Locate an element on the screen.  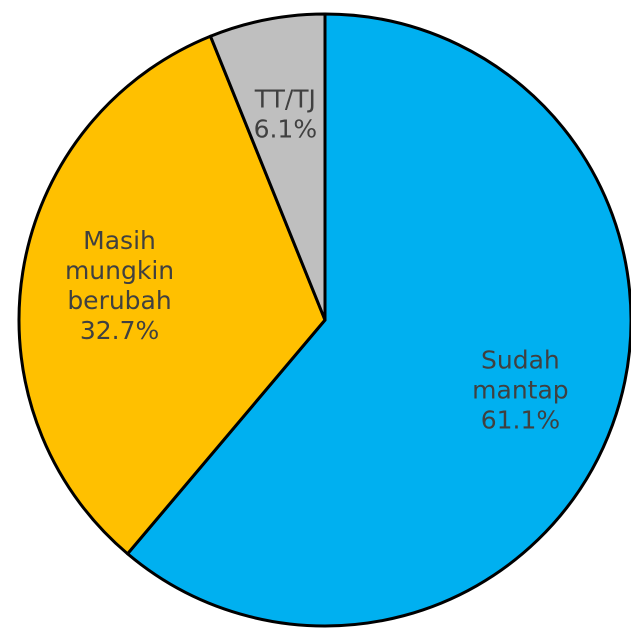
category-label: Sudah mantap is located at coordinates (520, 374).